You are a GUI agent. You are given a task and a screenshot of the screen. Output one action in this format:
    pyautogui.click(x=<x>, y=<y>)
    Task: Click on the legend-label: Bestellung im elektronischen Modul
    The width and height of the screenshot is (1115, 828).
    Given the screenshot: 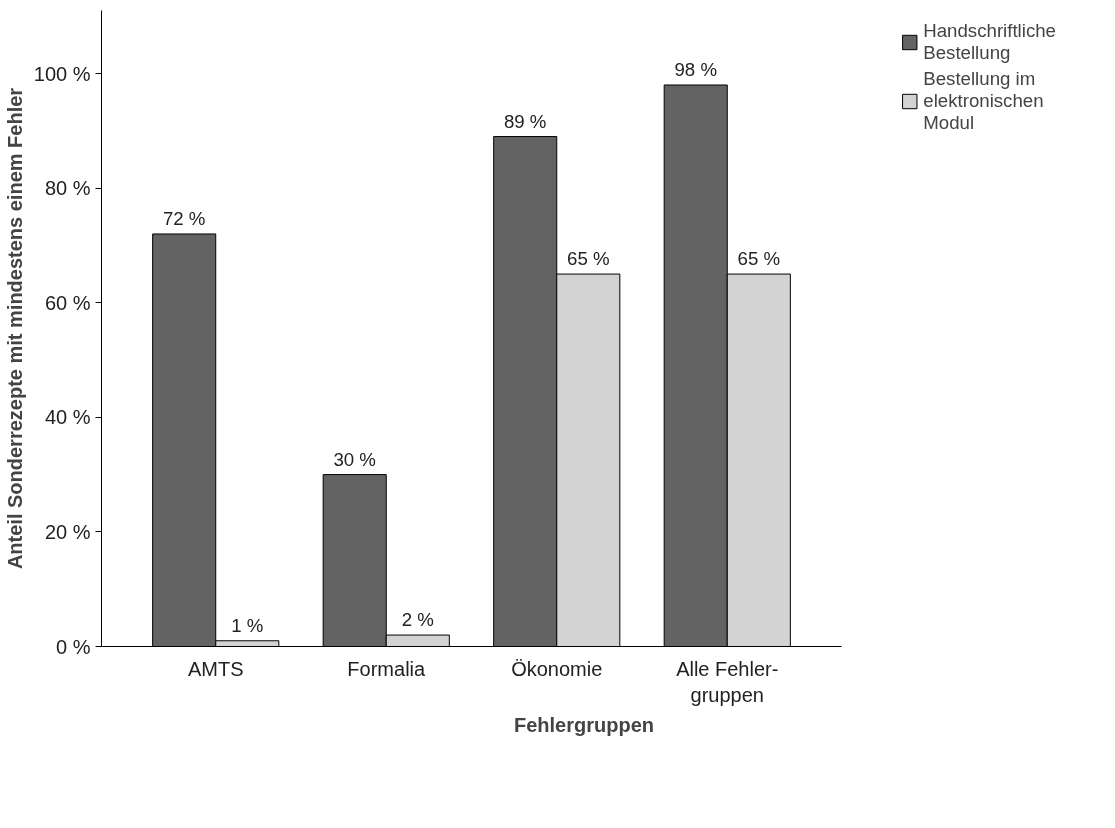 What is the action you would take?
    pyautogui.click(x=983, y=101)
    